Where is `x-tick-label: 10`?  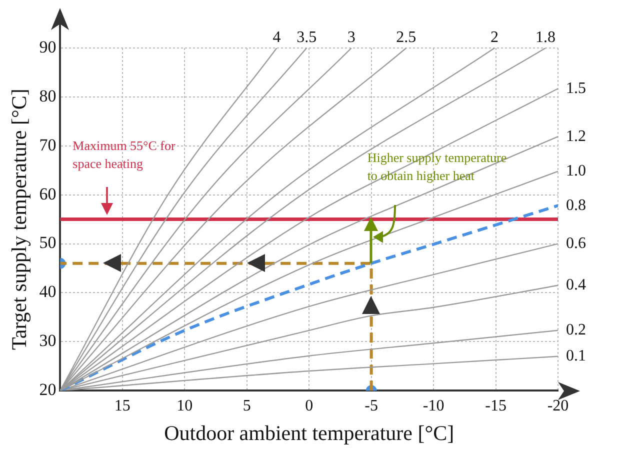 x-tick-label: 10 is located at coordinates (184, 405).